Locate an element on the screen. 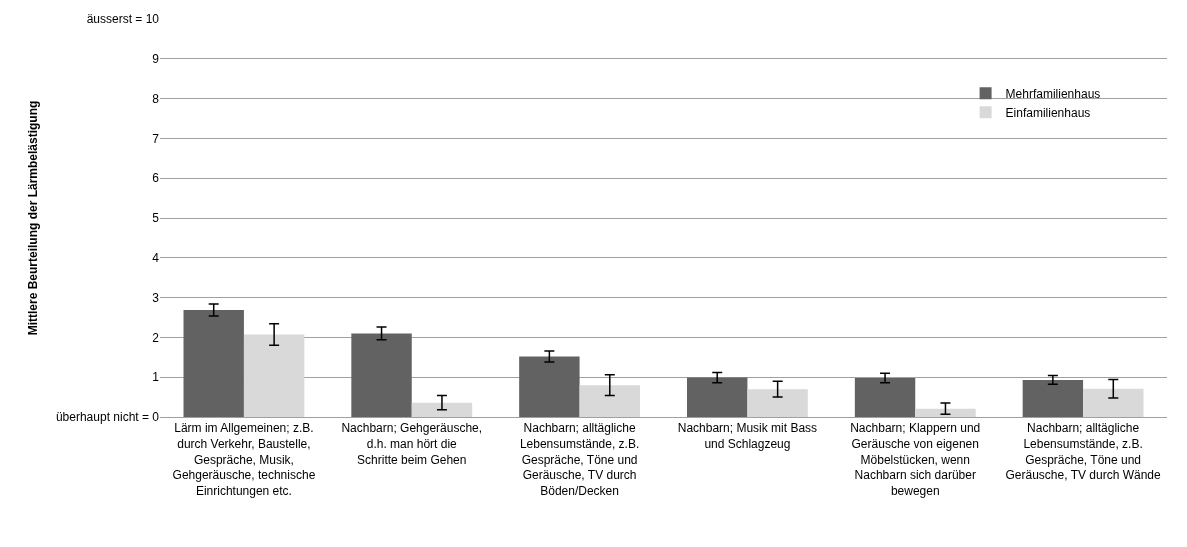  x-tick-label: Nachbarn; alltägliche Lebensumstände, z.B. Gespräche, Töne und Geräusche, TV durch Böden/Decken is located at coordinates (579, 459).